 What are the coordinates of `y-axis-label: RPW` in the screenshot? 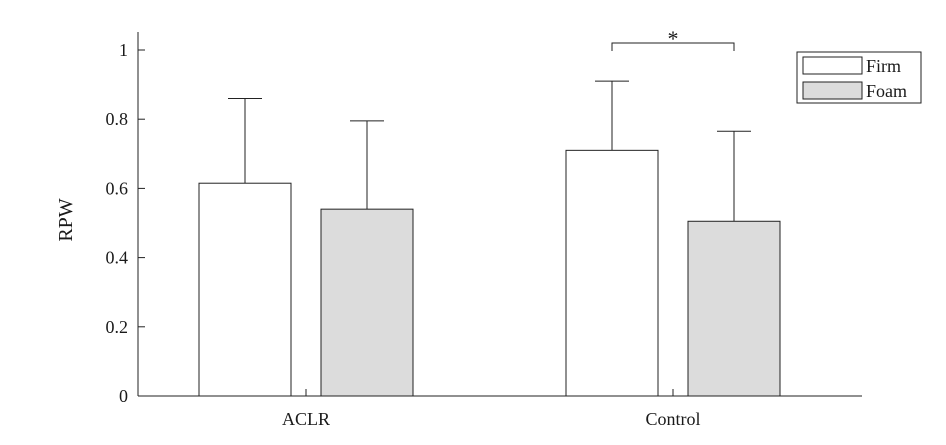 It's located at (66, 219).